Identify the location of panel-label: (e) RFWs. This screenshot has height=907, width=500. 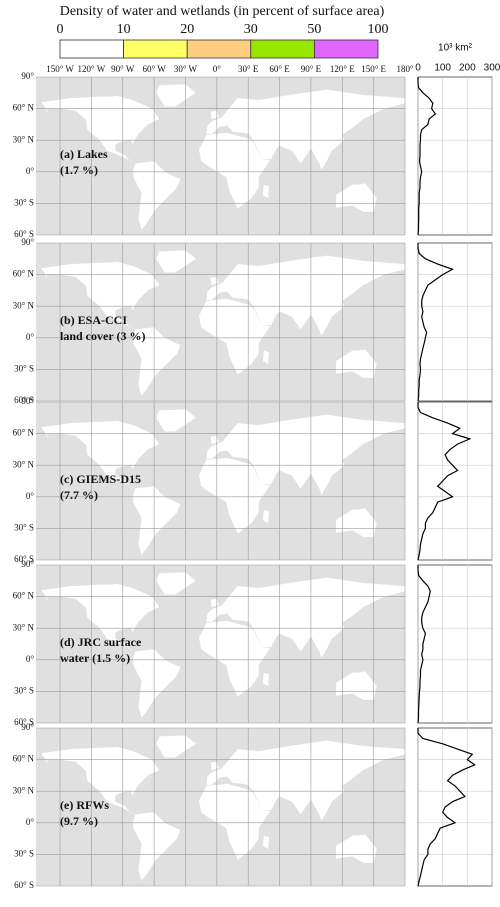
(84, 805).